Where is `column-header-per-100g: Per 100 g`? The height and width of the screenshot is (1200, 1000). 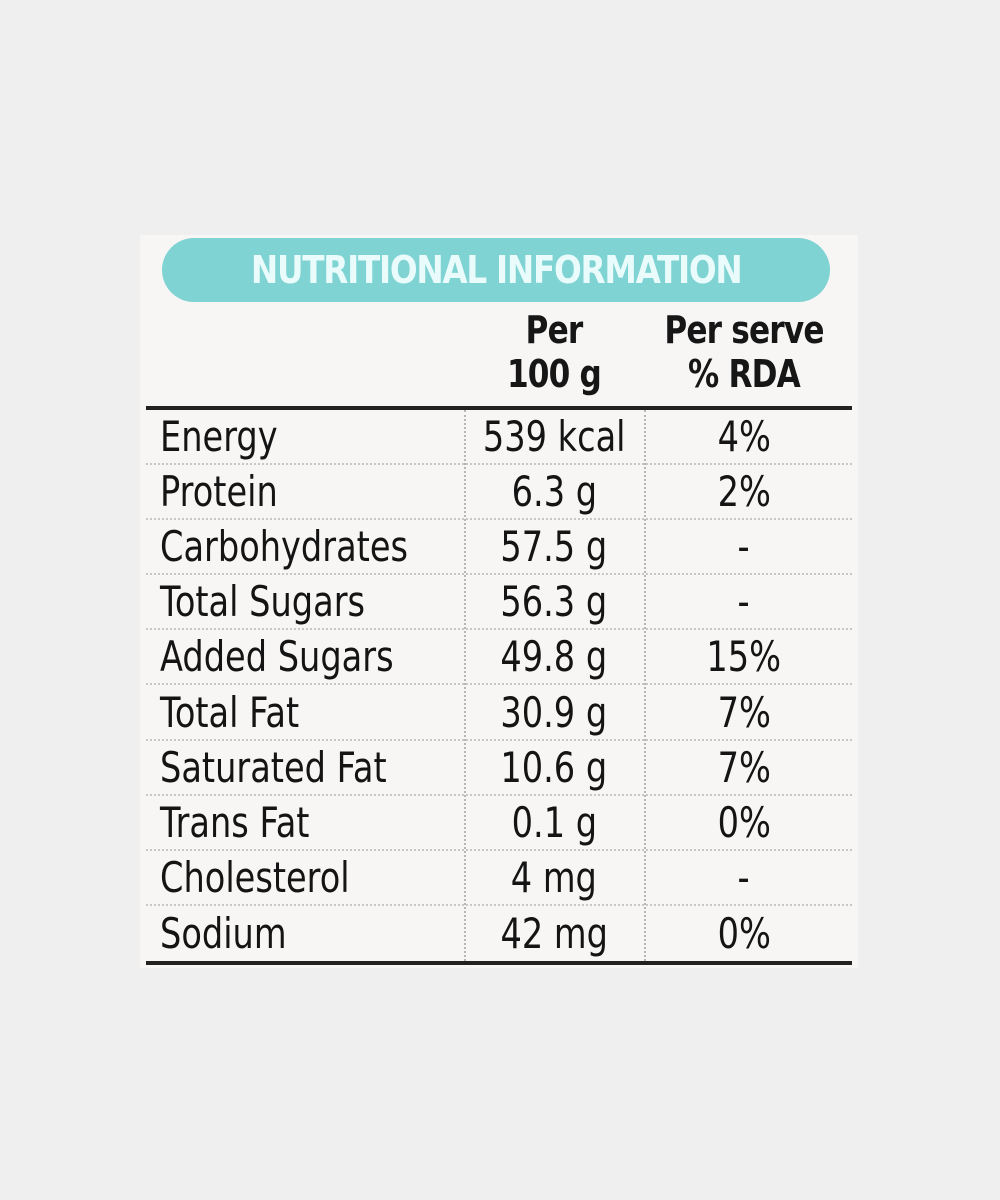 column-header-per-100g: Per 100 g is located at coordinates (554, 352).